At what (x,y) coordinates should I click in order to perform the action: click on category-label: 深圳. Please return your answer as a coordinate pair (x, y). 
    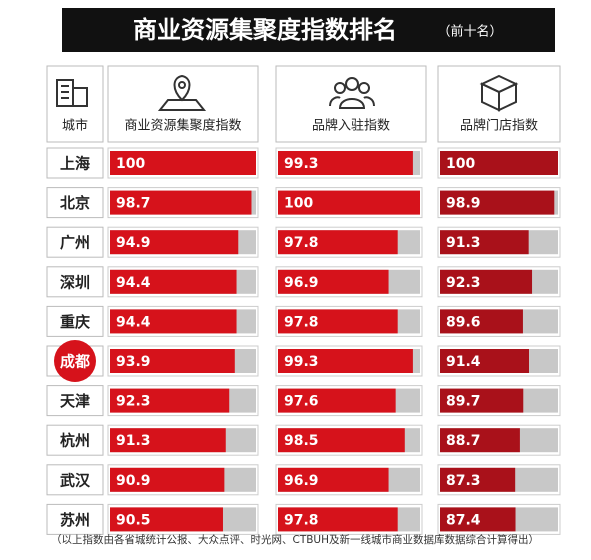
    Looking at the image, I should click on (75, 282).